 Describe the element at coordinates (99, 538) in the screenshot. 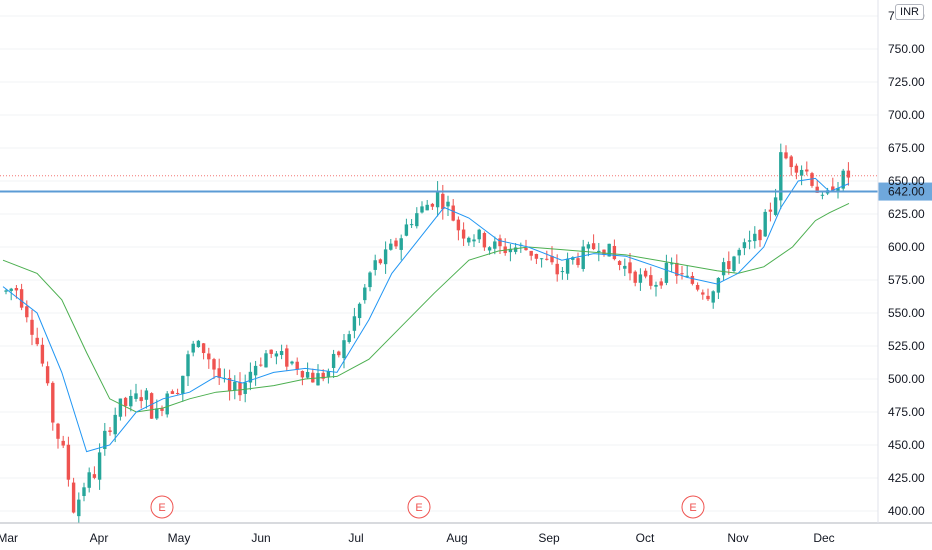

I see `x-tick-label: Apr` at that location.